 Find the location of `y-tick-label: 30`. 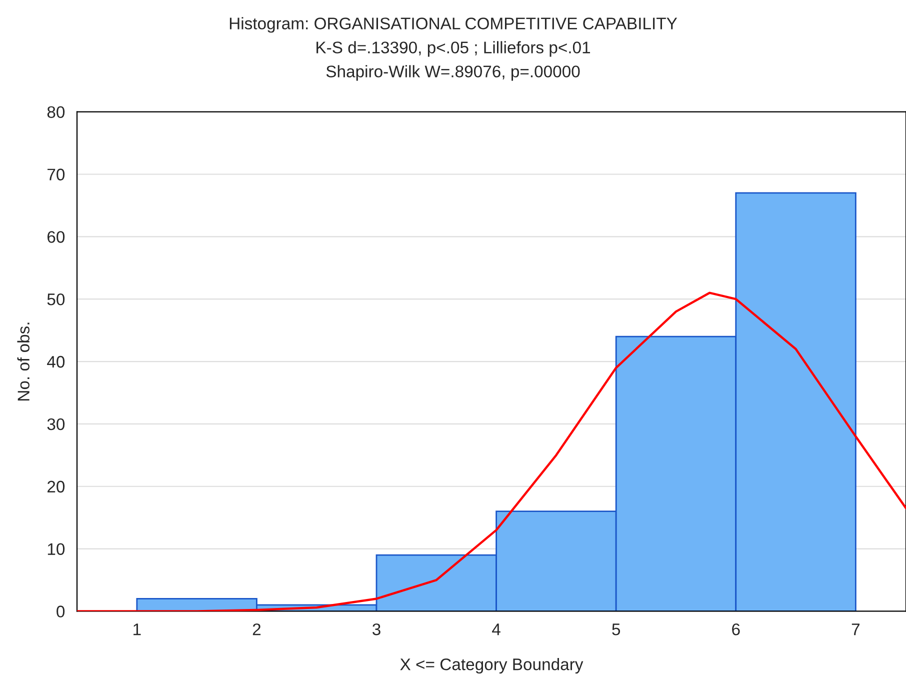

y-tick-label: 30 is located at coordinates (56, 424).